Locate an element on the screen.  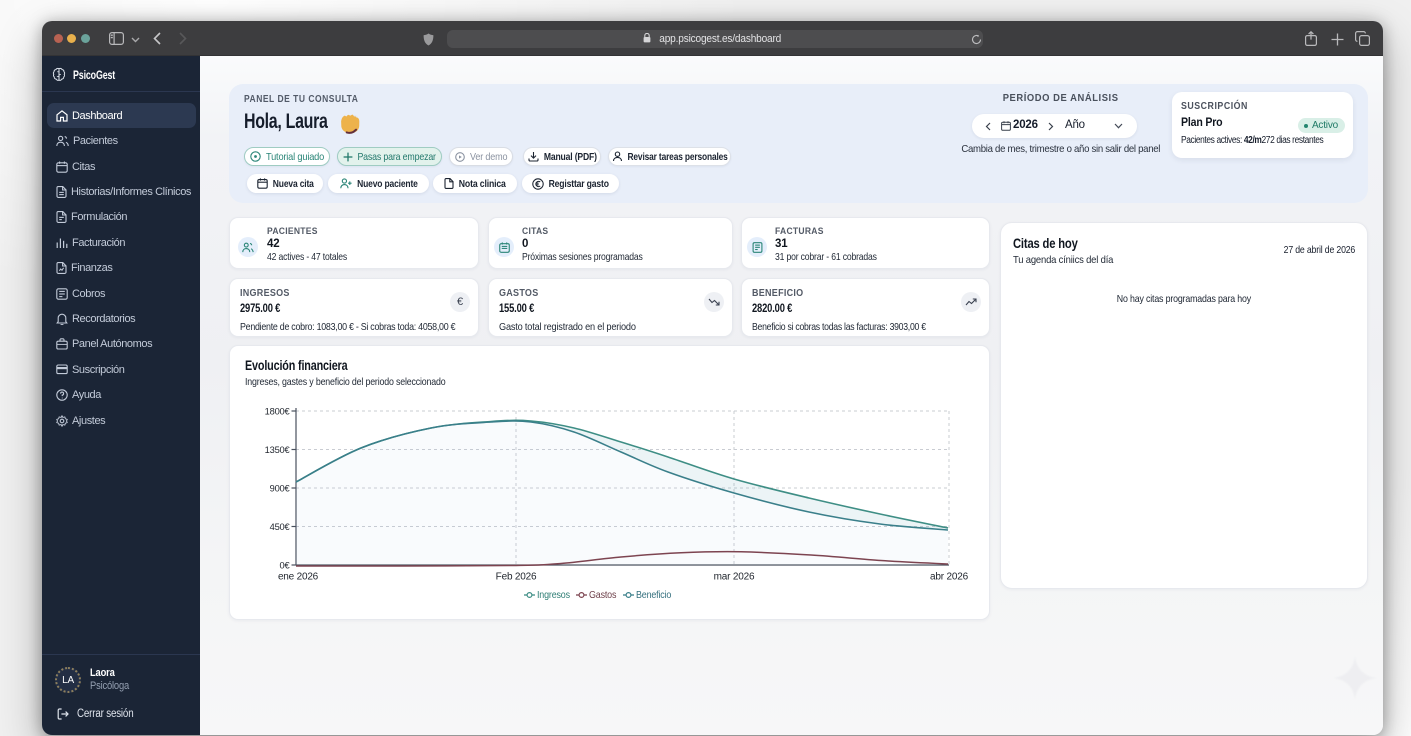
svg-text: Feb 2026 is located at coordinates (516, 577).